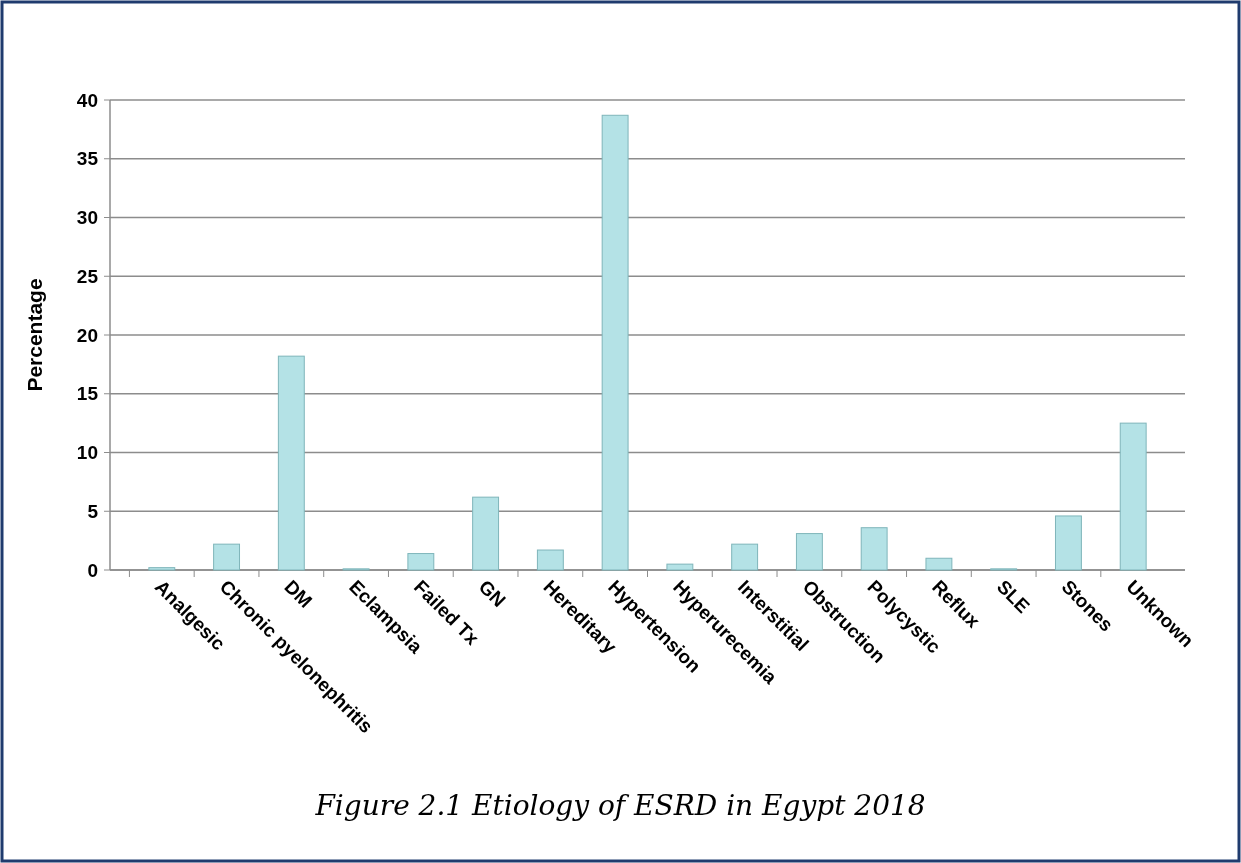 Image resolution: width=1241 pixels, height=863 pixels. Describe the element at coordinates (87, 100) in the screenshot. I see `y-tick-label: 40` at that location.